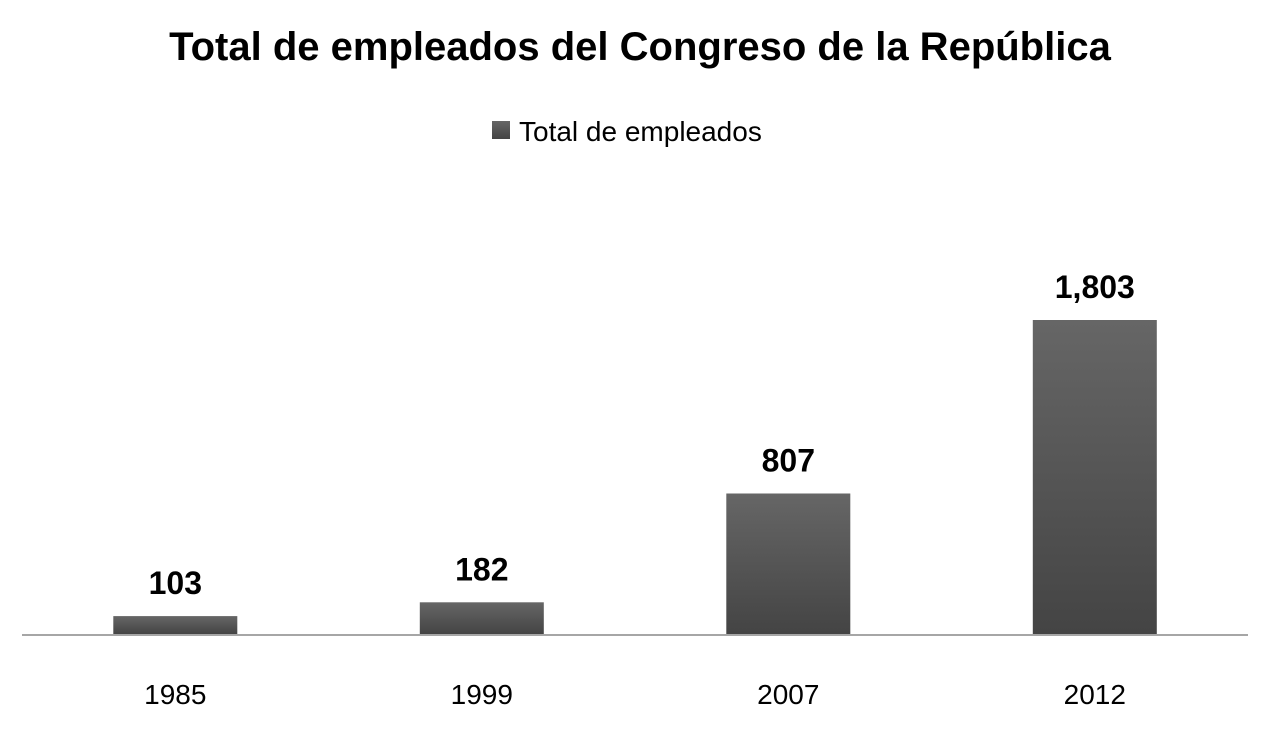 This screenshot has height=751, width=1281. What do you see at coordinates (175, 694) in the screenshot?
I see `x-tick-label-1985: 1985` at bounding box center [175, 694].